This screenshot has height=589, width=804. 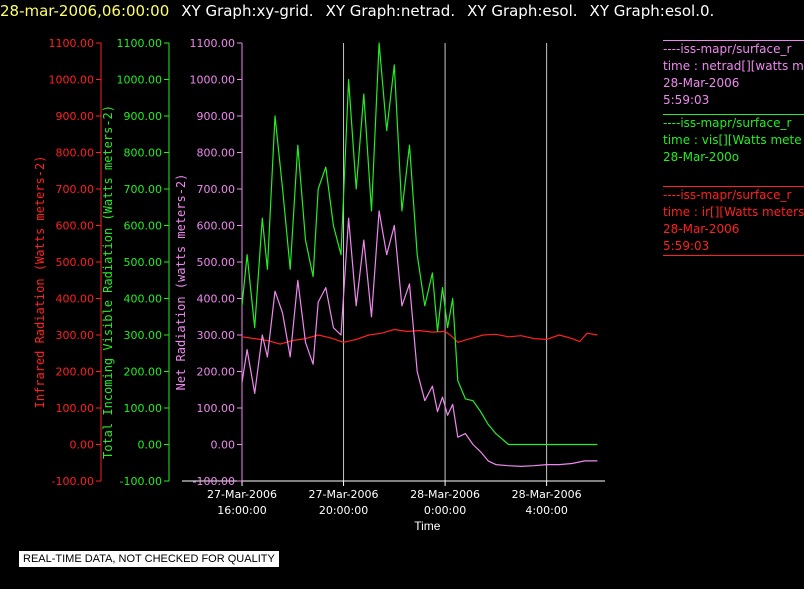 I want to click on legend-line: time : netrad[][watts m, so click(x=733, y=66).